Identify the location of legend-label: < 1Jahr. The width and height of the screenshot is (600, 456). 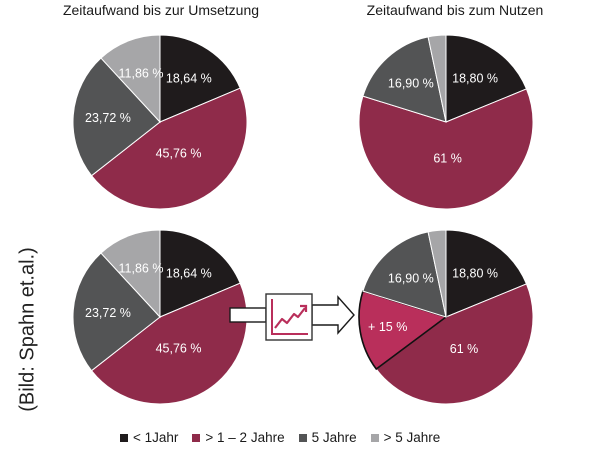
(156, 437).